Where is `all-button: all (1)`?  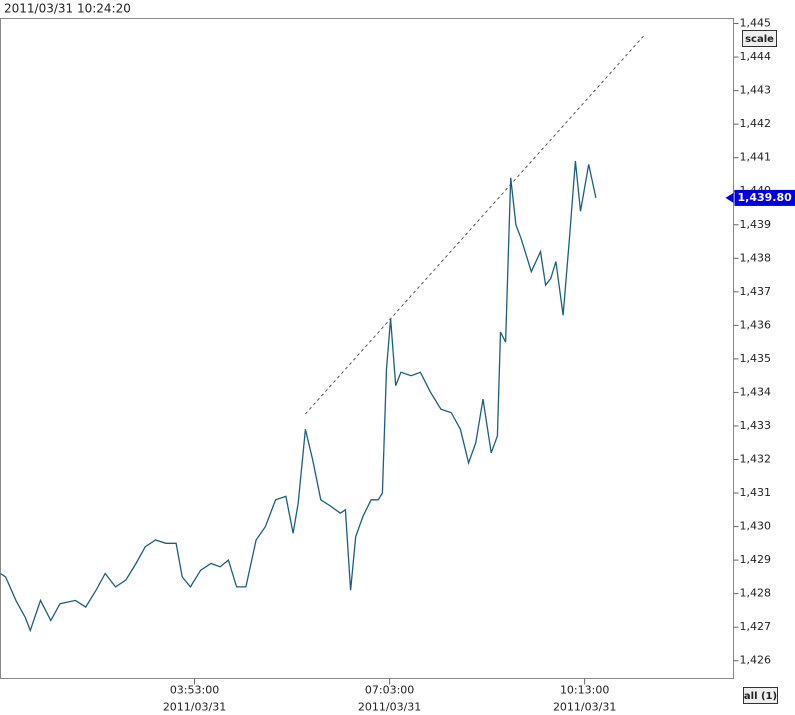 all-button: all (1) is located at coordinates (760, 695).